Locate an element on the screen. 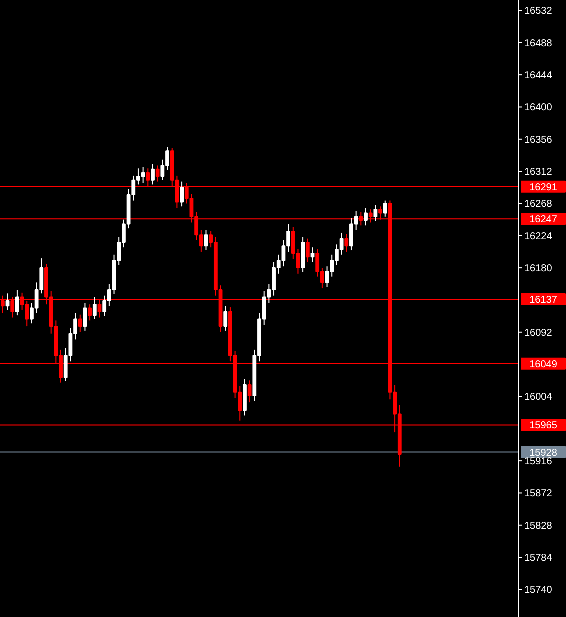 Image resolution: width=566 pixels, height=617 pixels. ref-line-label: 16247 is located at coordinates (544, 220).